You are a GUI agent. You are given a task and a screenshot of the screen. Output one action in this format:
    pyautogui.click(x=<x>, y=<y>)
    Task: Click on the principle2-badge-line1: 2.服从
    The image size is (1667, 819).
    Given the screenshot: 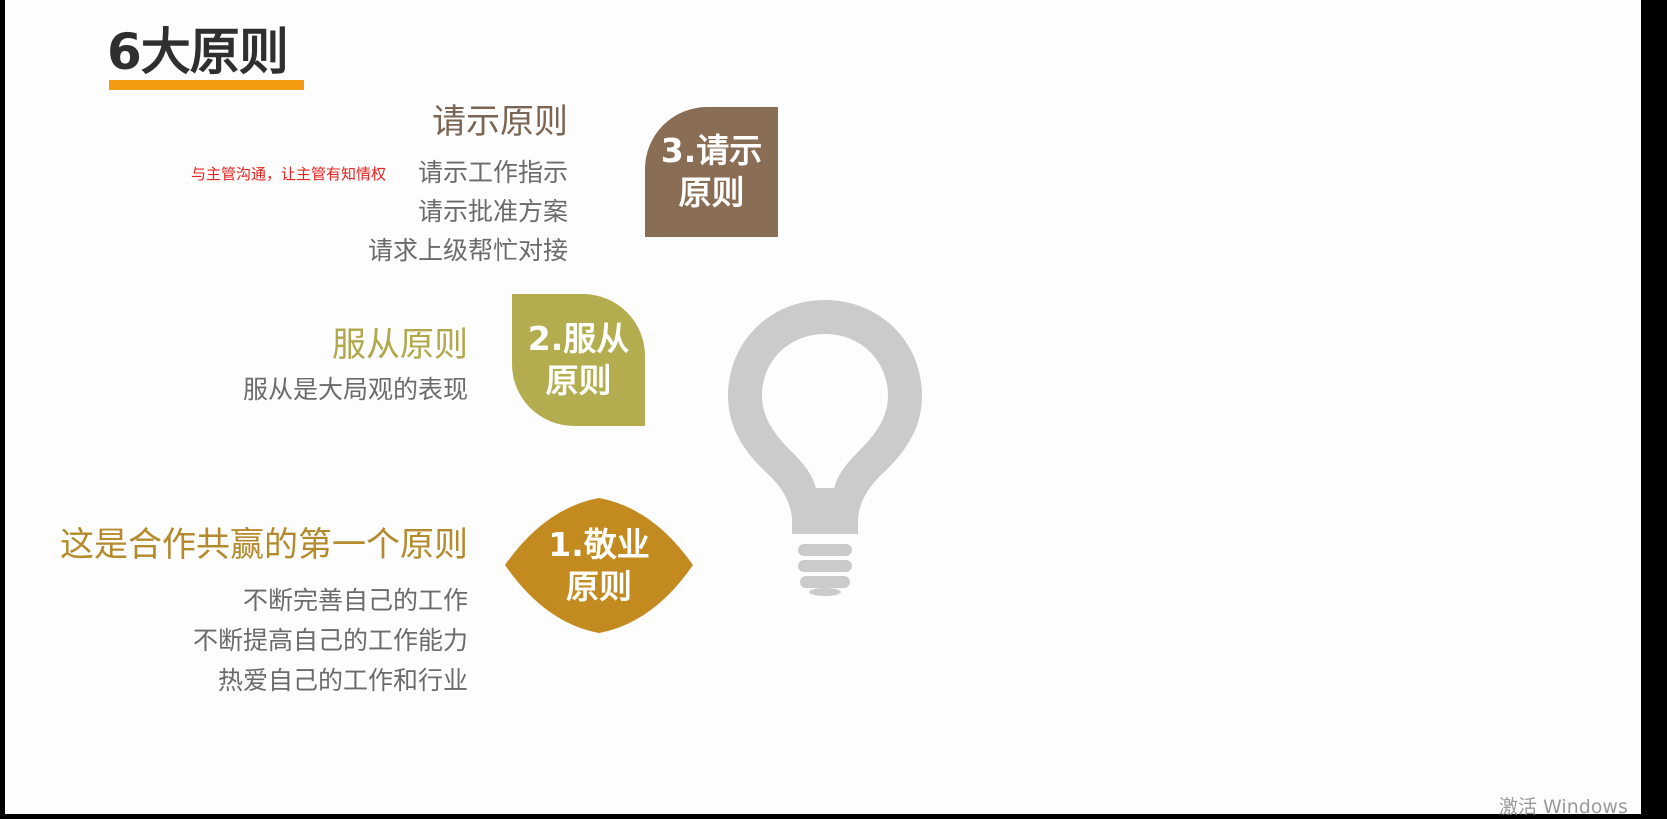 What is the action you would take?
    pyautogui.click(x=578, y=338)
    